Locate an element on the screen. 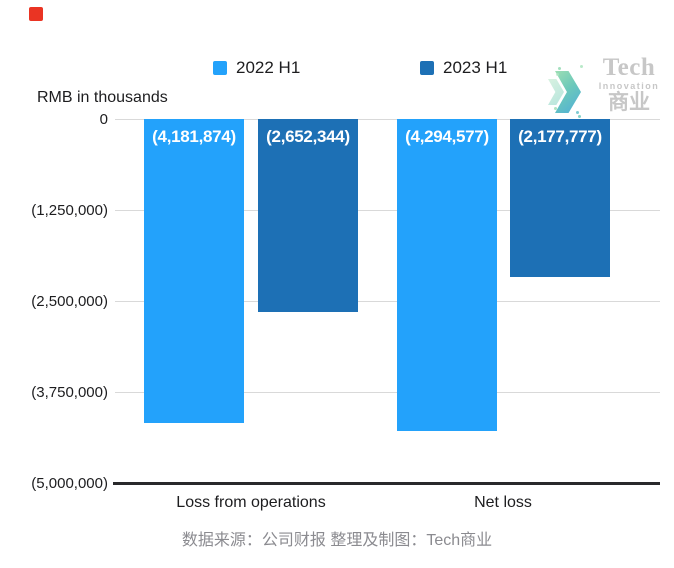 This screenshot has width=674, height=568. x-axis-baseline is located at coordinates (386, 483).